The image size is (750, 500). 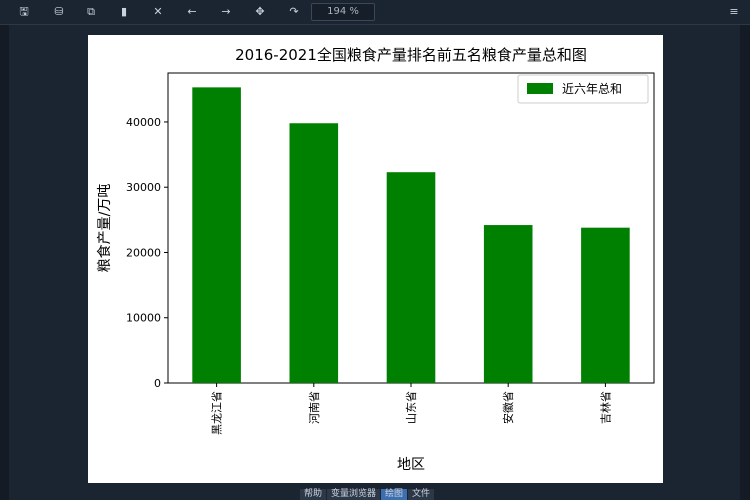 What do you see at coordinates (91, 11) in the screenshot?
I see `copy-icon: ⧉` at bounding box center [91, 11].